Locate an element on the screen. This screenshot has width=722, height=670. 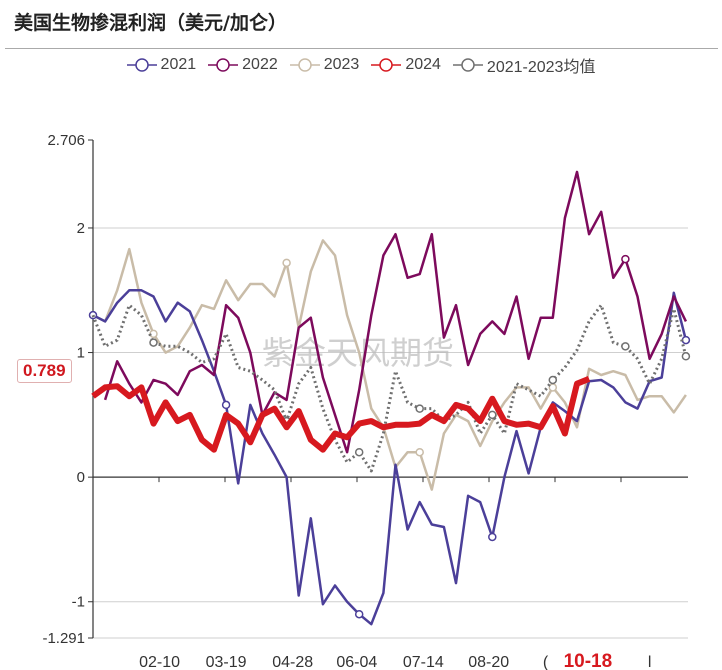
legend-item: 2021-2023均值 is located at coordinates (524, 65).